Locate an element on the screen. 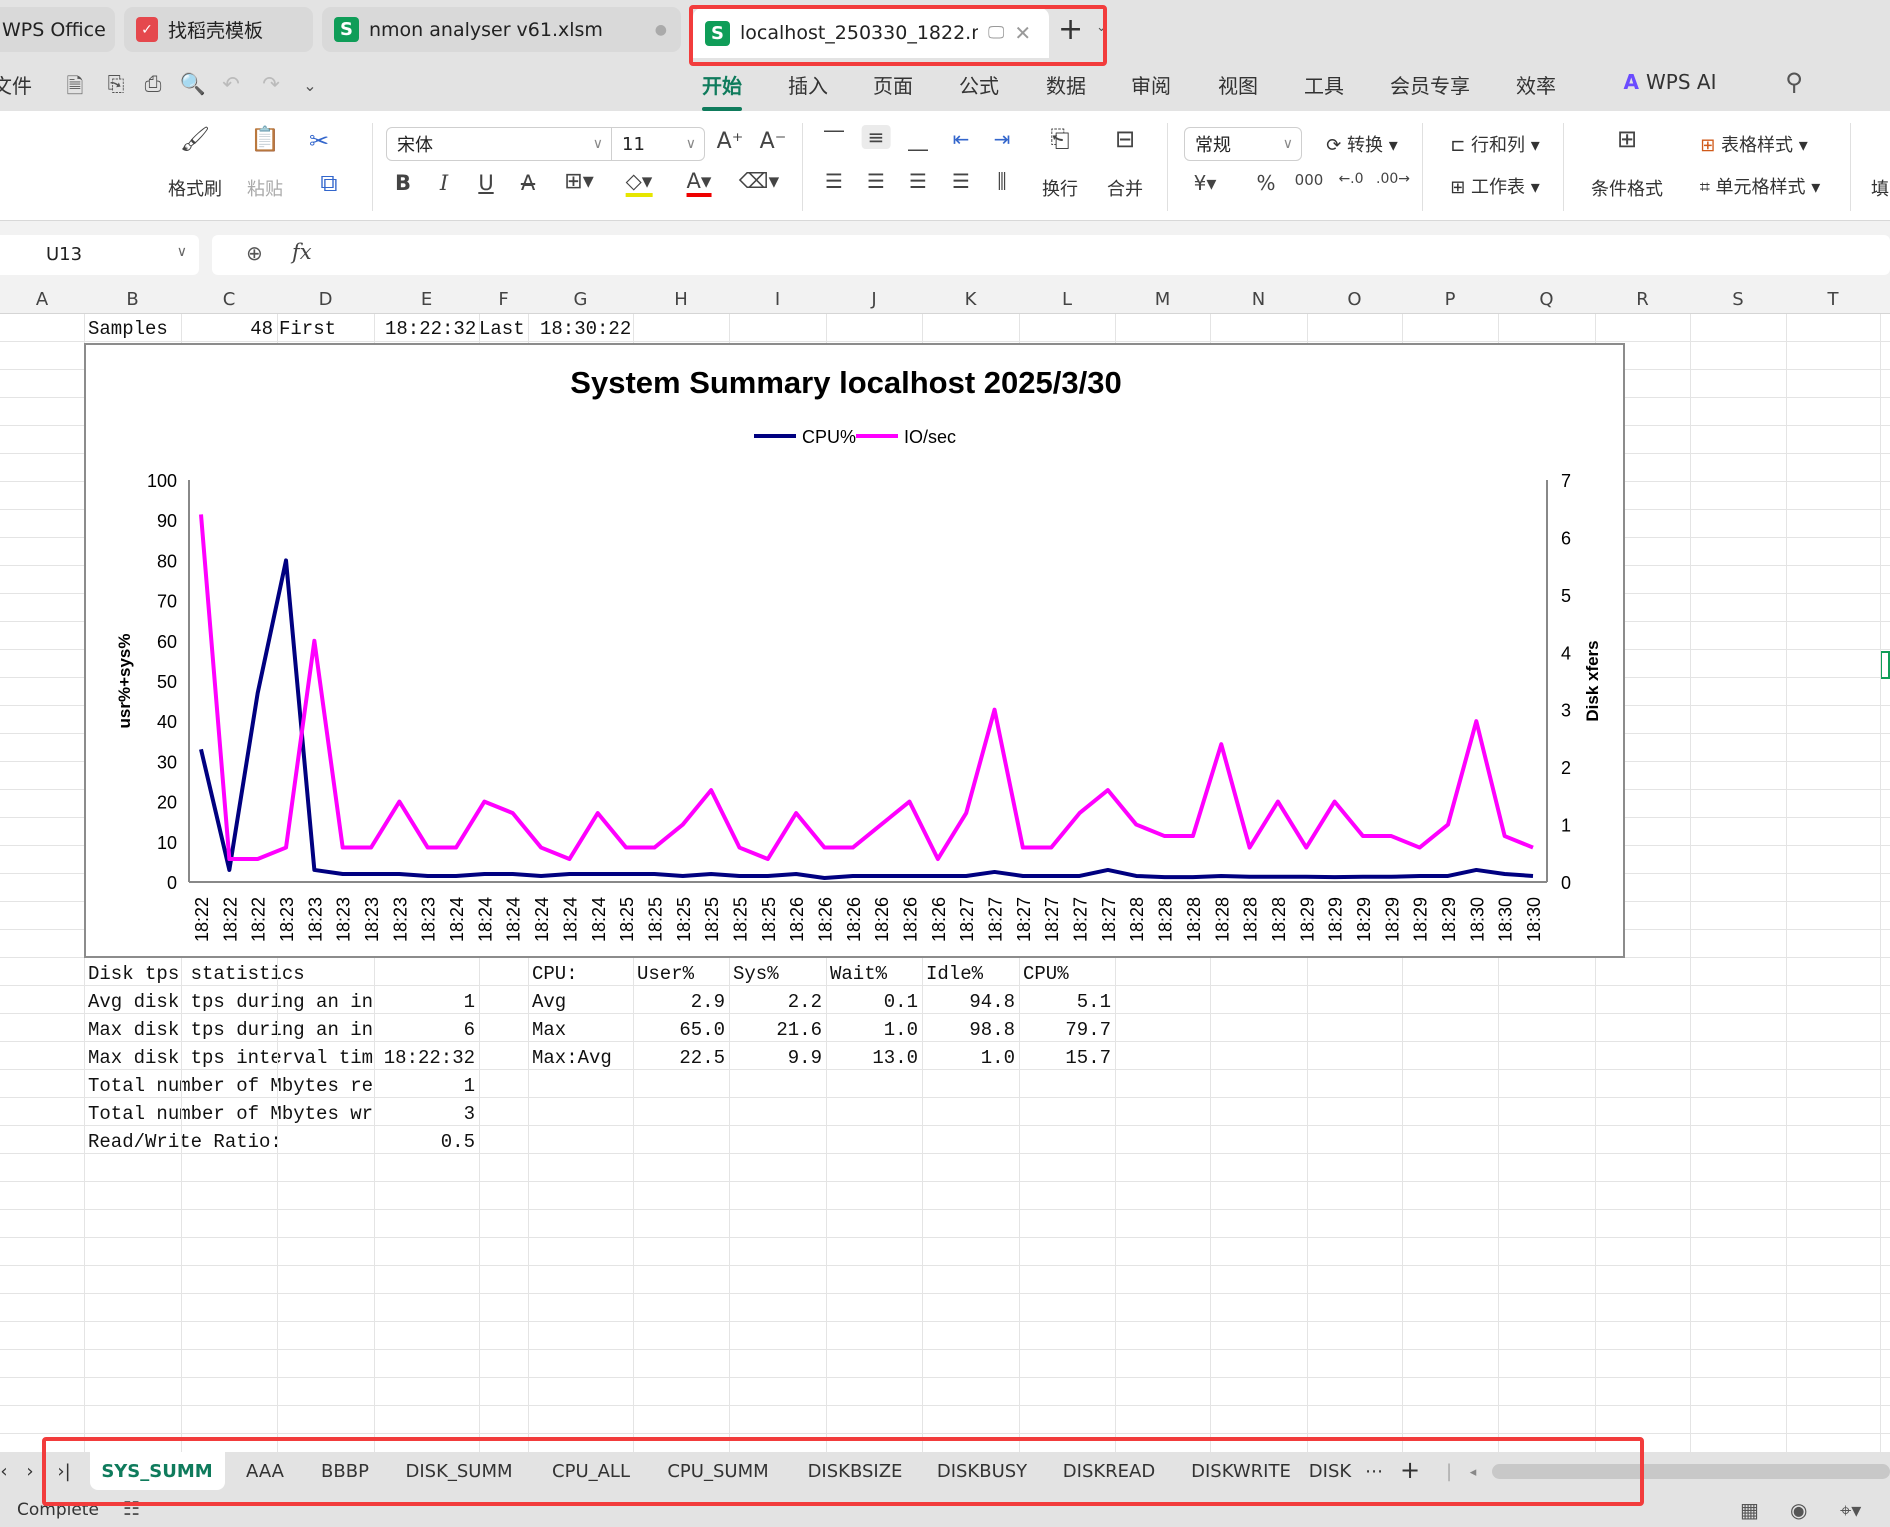 This screenshot has width=1890, height=1527. currency-icon: ¥▾ is located at coordinates (1205, 183).